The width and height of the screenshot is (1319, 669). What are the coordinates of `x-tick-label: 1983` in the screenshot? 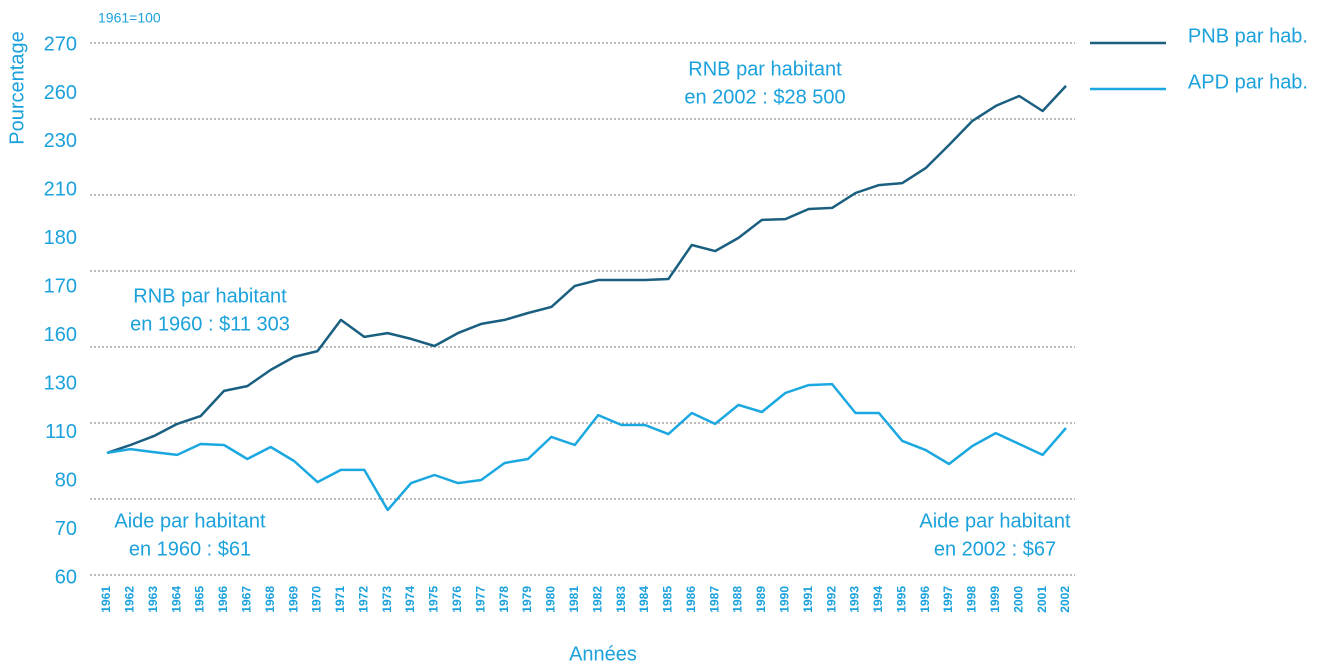 It's located at (621, 599).